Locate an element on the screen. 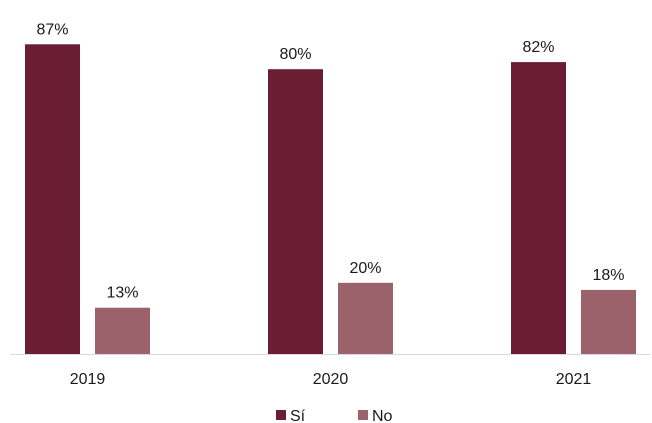 This screenshot has height=423, width=652. data-label-s-2021: 82% is located at coordinates (538, 47).